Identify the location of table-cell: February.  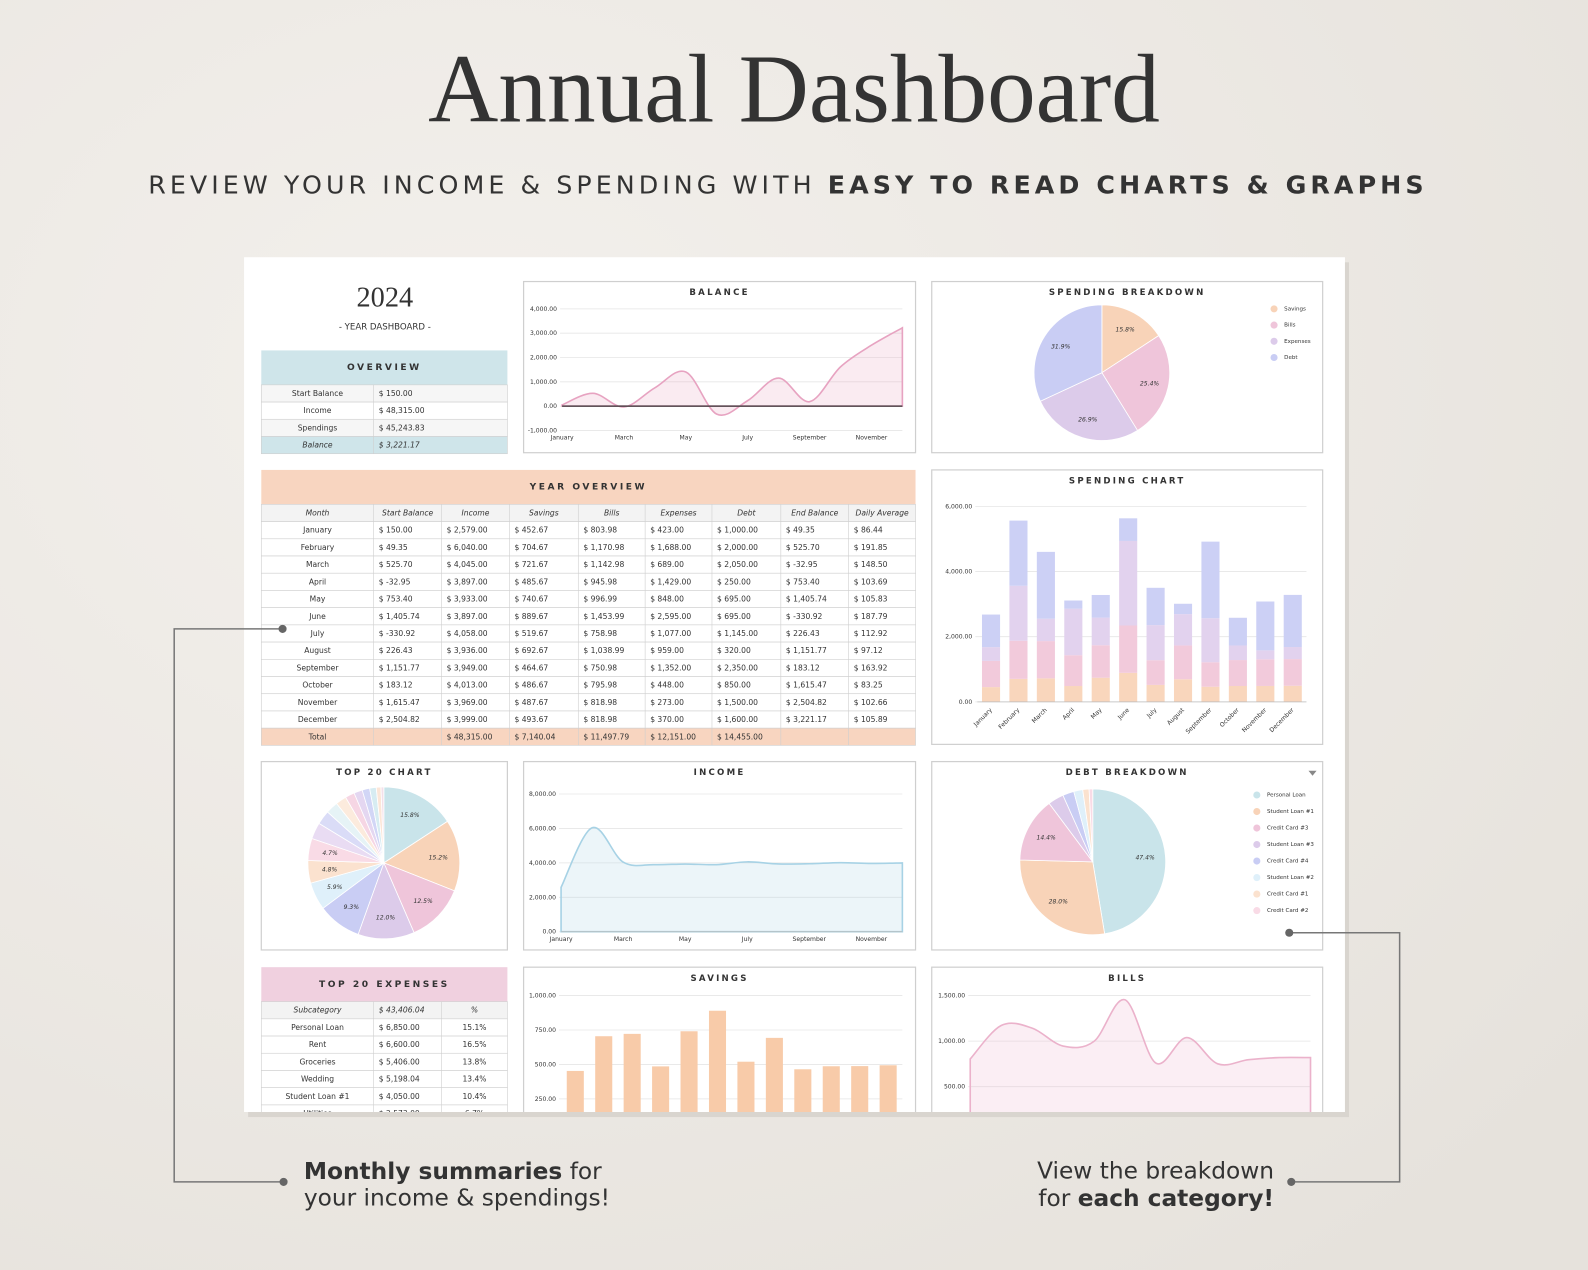
(318, 547).